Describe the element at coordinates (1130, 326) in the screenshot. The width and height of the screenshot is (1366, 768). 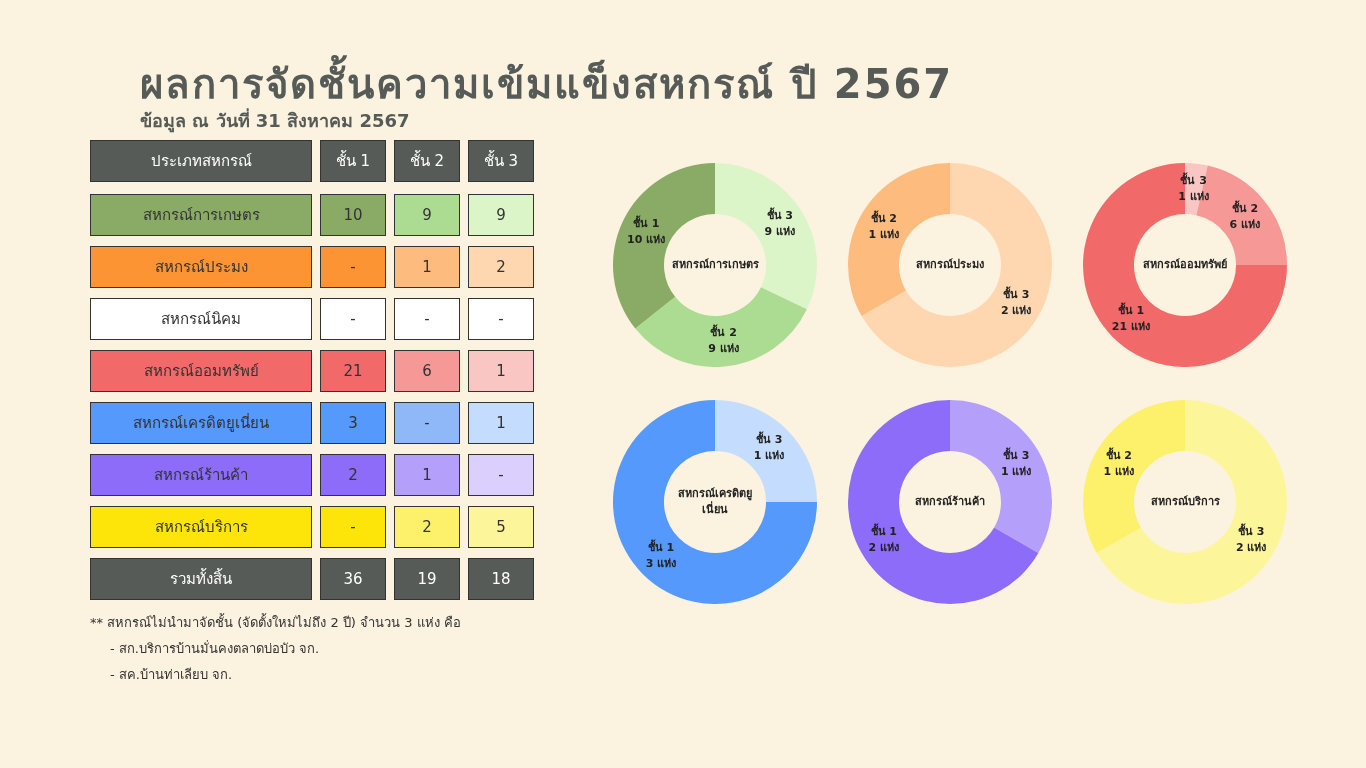
I see `data-label: 21 แห่ง` at that location.